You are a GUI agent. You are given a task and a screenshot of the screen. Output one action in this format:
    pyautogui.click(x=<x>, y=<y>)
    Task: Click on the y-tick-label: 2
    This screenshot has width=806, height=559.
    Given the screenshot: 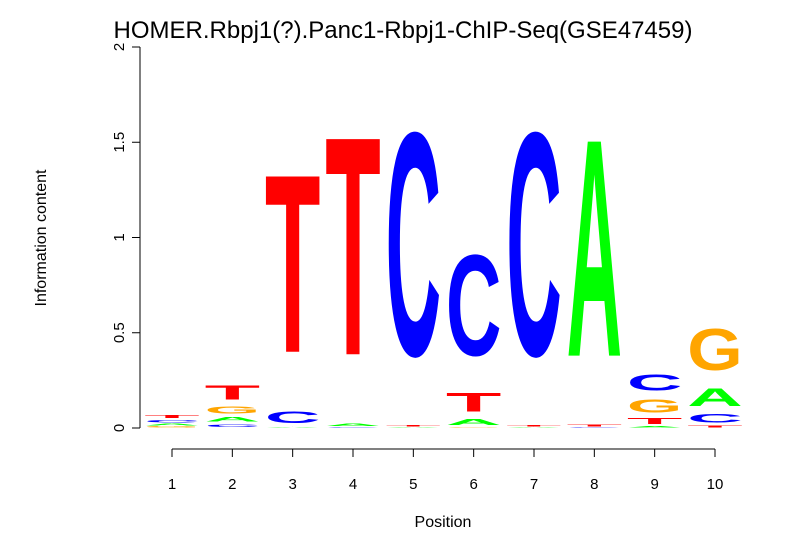 What is the action you would take?
    pyautogui.click(x=119, y=47)
    